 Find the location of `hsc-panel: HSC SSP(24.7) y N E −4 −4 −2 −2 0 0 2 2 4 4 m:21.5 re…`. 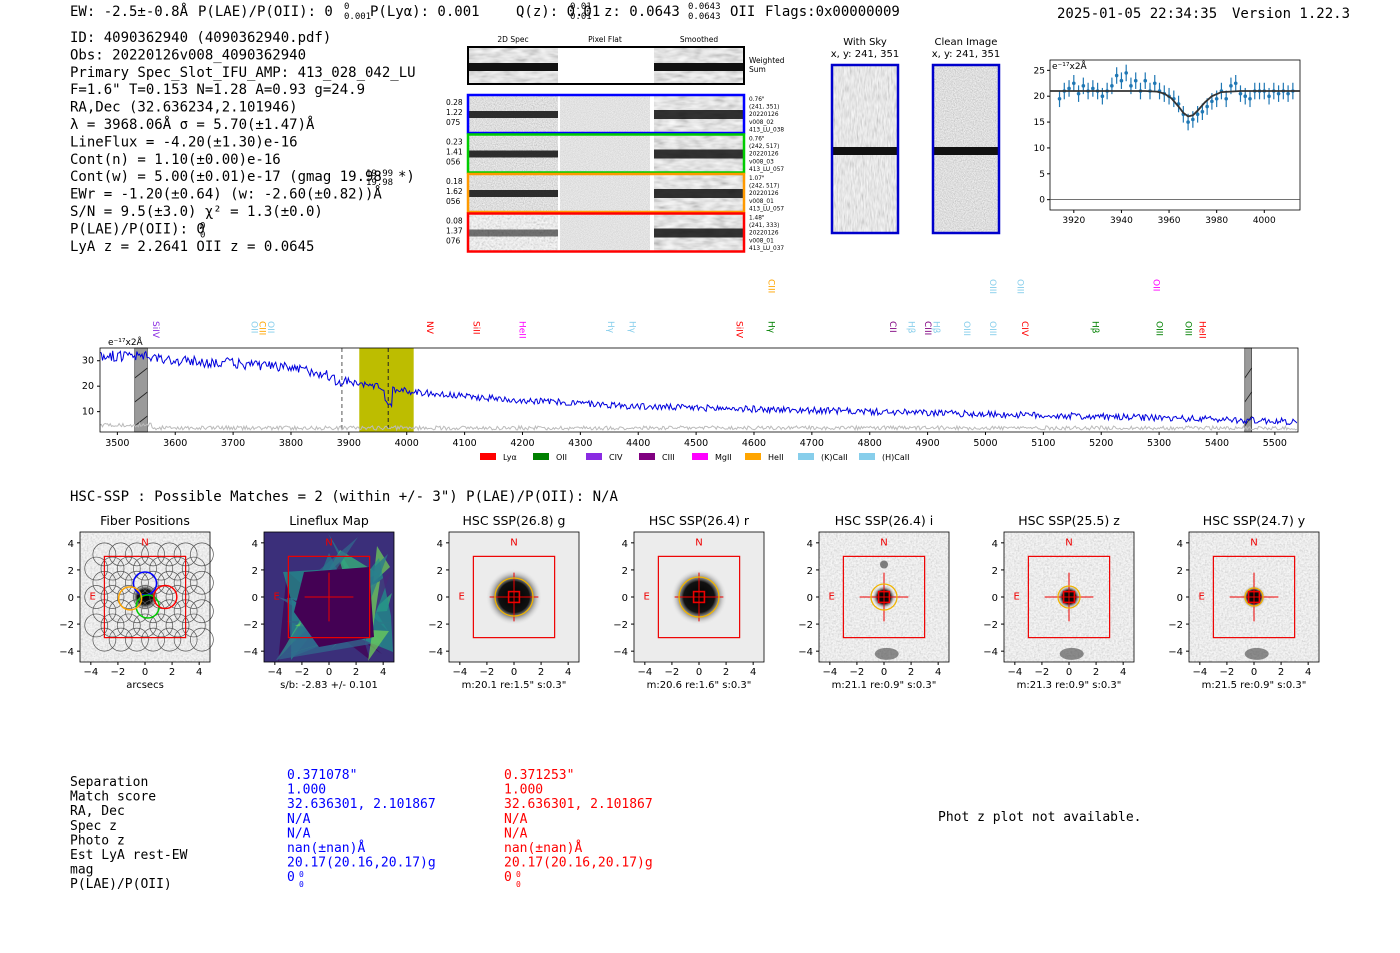

hsc-panel: HSC SSP(24.7) y N E −4 −4 −2 −2 0 0 2 2 4 4 m:21.5 re… is located at coordinates (1244, 602).